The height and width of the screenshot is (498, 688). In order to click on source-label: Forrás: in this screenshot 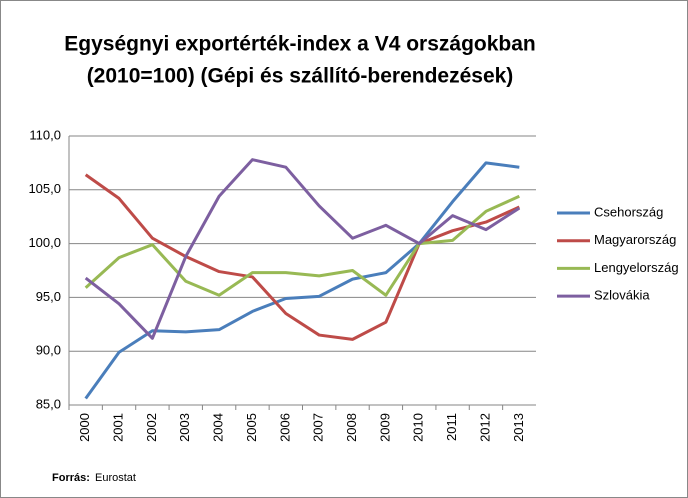, I will do `click(71, 478)`.